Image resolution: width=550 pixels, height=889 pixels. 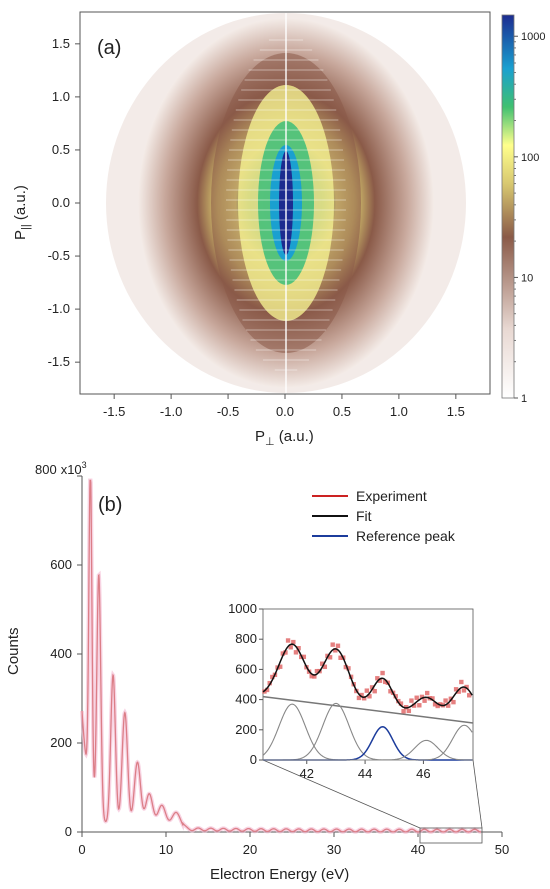 What do you see at coordinates (46, 469) in the screenshot?
I see `y-top-value: 800` at bounding box center [46, 469].